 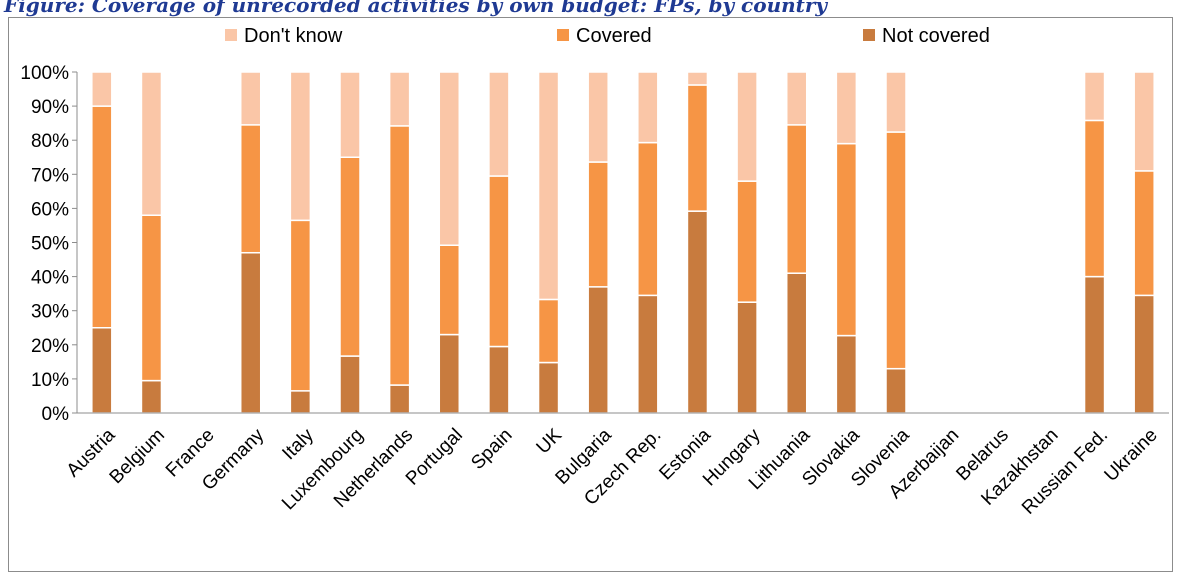 I want to click on y-tick-label: 70%, so click(x=50, y=175).